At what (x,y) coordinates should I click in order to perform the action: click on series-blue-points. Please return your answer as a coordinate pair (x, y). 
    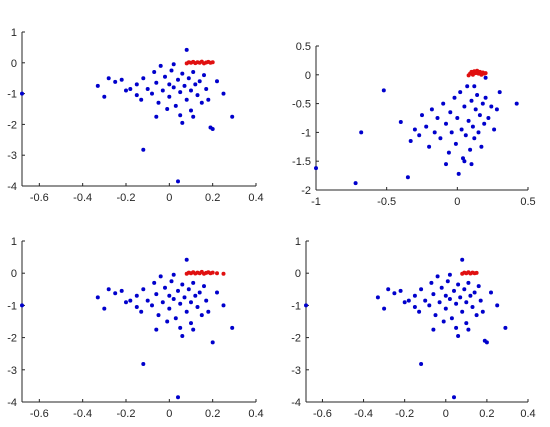
    Looking at the image, I should click on (406, 328).